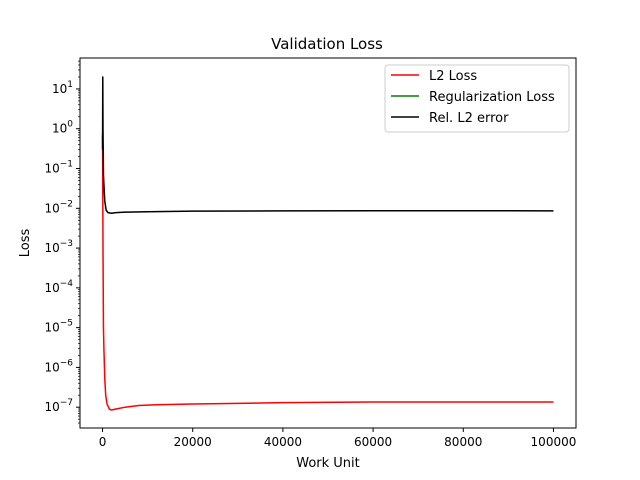 This screenshot has height=480, width=640. Describe the element at coordinates (554, 442) in the screenshot. I see `x-tick-label: 100000` at that location.